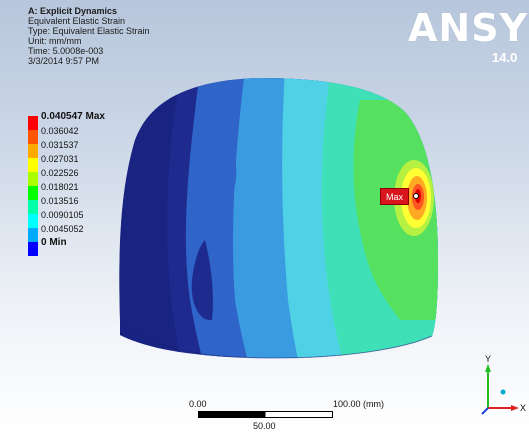 Image resolution: width=529 pixels, height=436 pixels. I want to click on legend-label: 0.022526, so click(60, 173).